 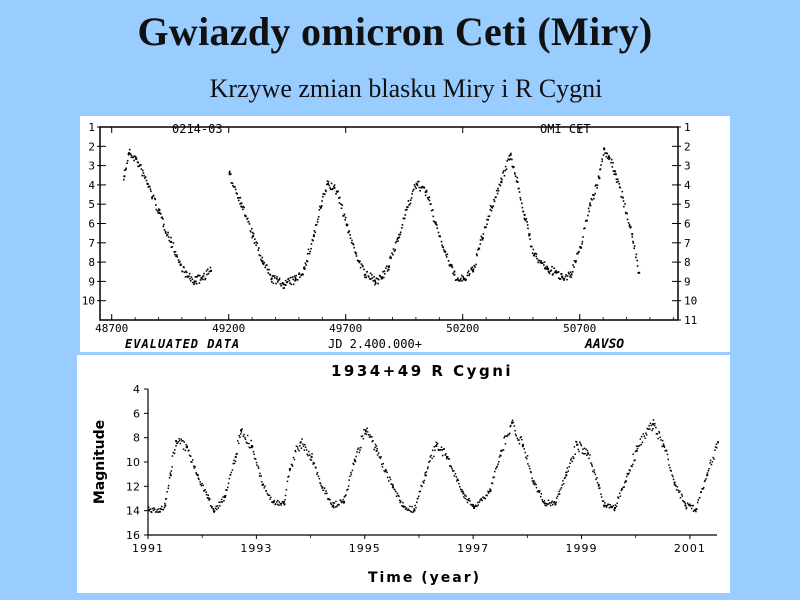 I want to click on y-tick-label-right: 2, so click(x=687, y=146).